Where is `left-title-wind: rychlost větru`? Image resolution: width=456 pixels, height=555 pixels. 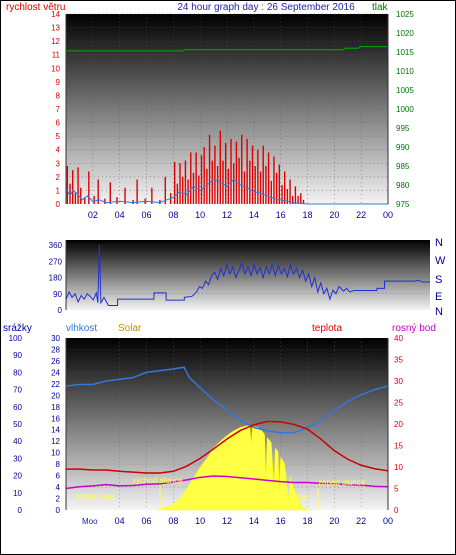 left-title-wind: rychlost větru is located at coordinates (35, 7).